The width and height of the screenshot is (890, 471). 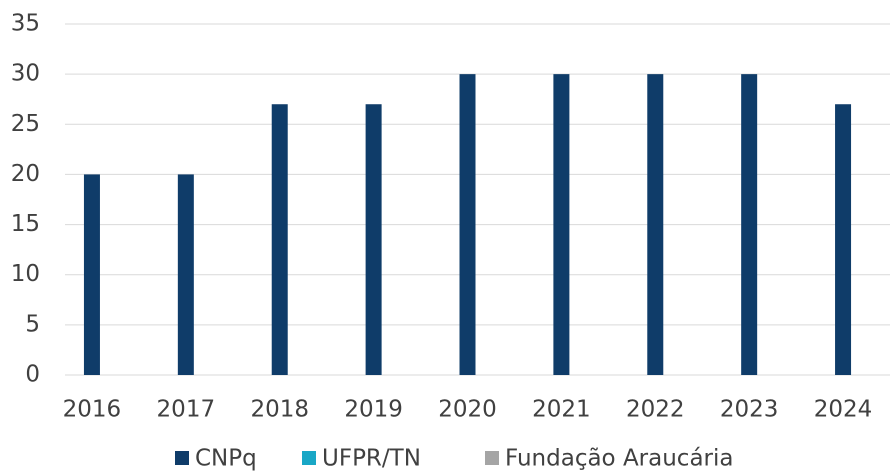 What do you see at coordinates (25, 224) in the screenshot?
I see `y-tick-label: 15` at bounding box center [25, 224].